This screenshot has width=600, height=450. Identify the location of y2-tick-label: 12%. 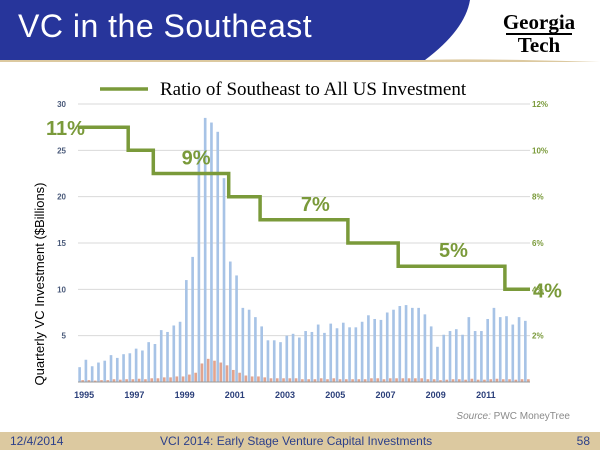
(540, 104).